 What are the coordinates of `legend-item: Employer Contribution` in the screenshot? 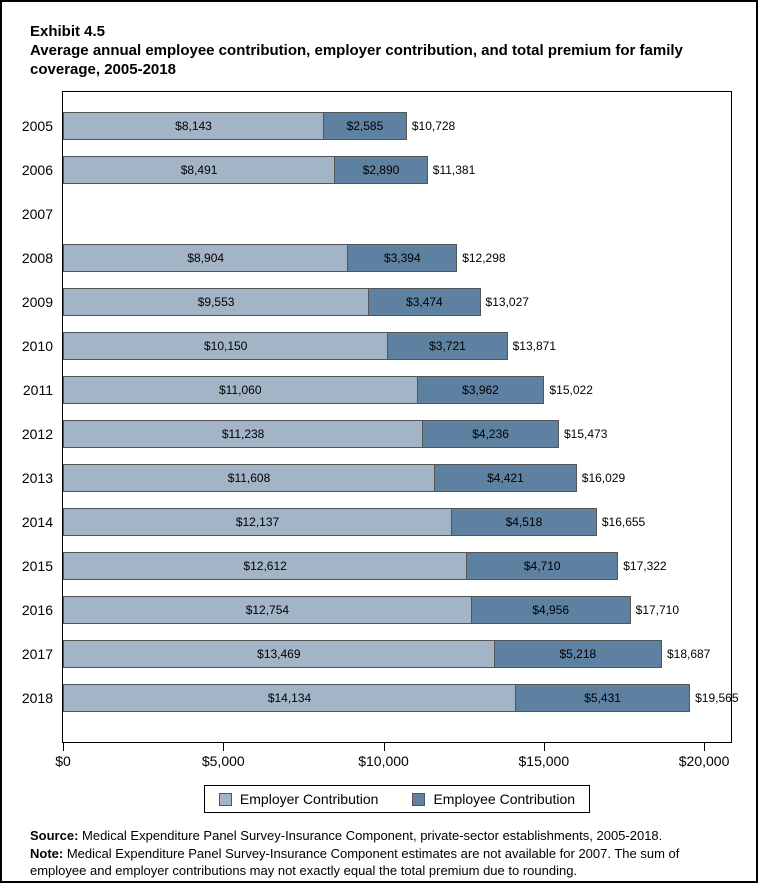 It's located at (298, 799).